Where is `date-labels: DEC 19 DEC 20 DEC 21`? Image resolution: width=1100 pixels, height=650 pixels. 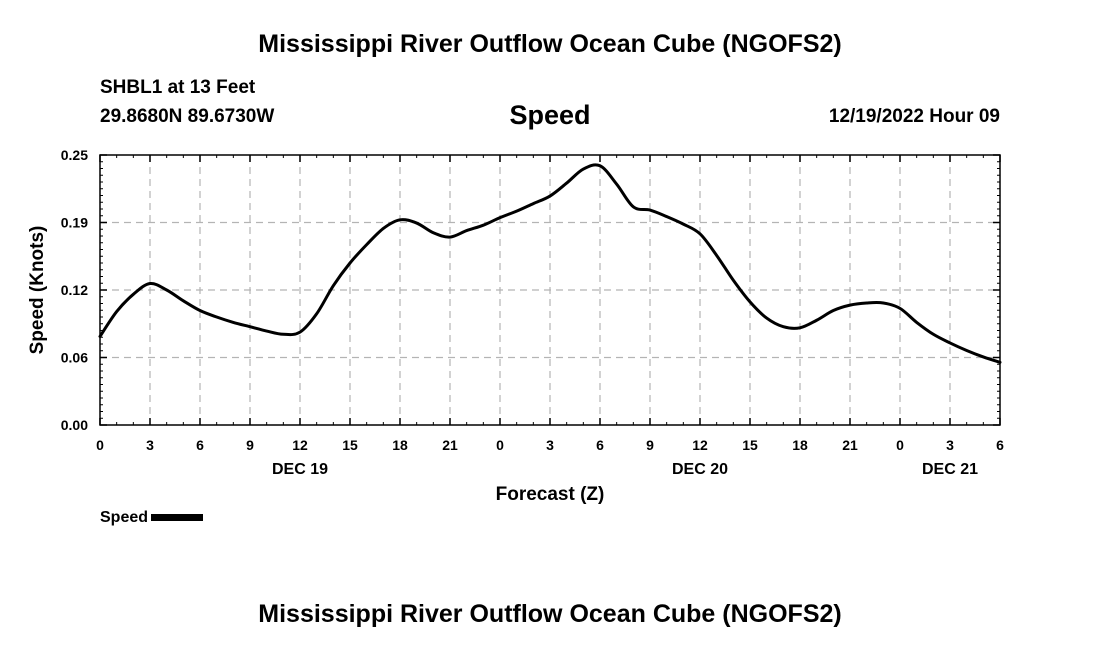 date-labels: DEC 19 DEC 20 DEC 21 is located at coordinates (625, 469).